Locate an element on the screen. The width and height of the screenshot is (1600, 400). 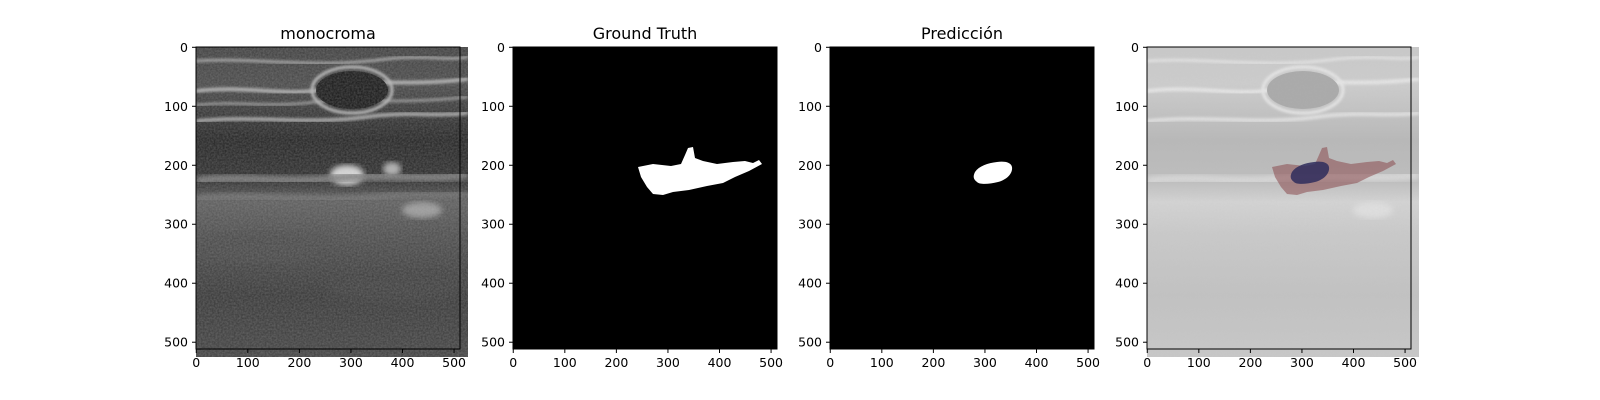
panel-ground-truth: Ground Truth is located at coordinates (645, 187).